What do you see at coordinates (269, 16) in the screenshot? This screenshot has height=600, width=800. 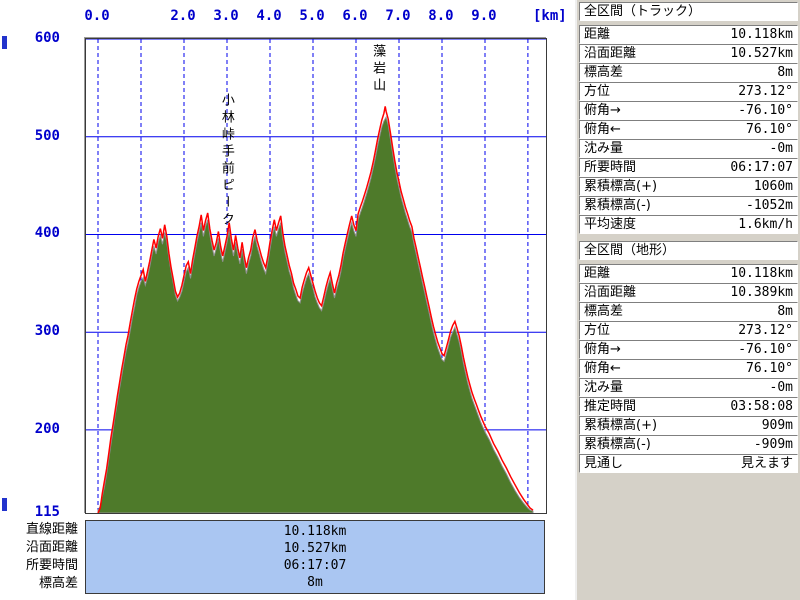 I see `x-tick-4.0: 4.0` at bounding box center [269, 16].